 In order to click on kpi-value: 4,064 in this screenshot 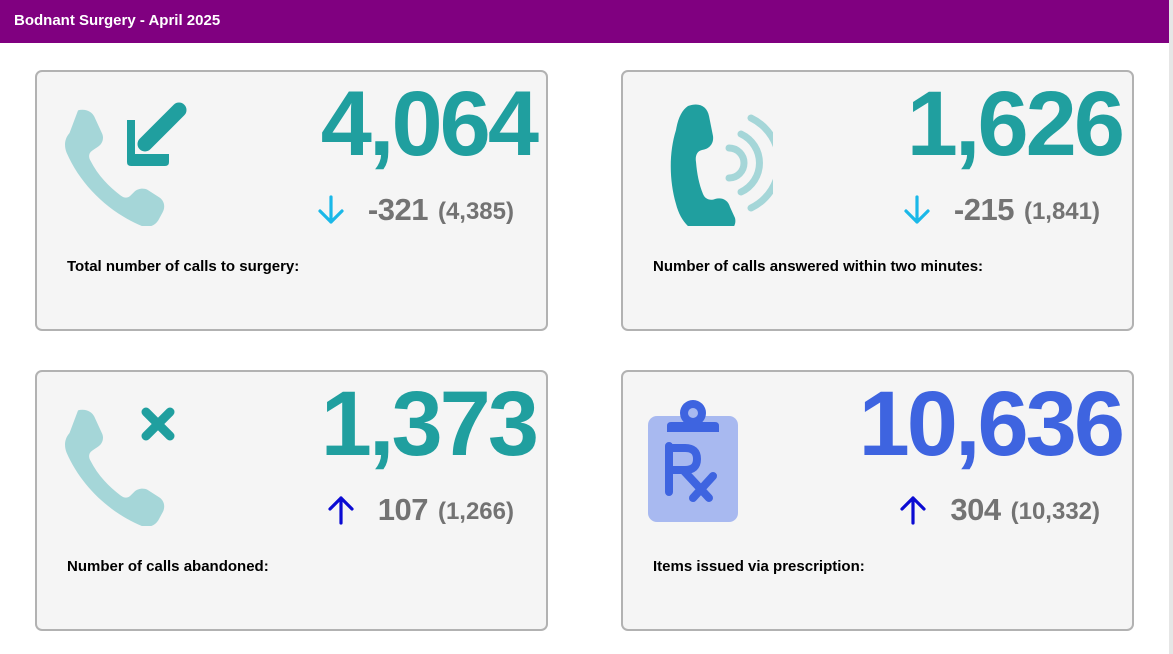, I will do `click(429, 124)`.